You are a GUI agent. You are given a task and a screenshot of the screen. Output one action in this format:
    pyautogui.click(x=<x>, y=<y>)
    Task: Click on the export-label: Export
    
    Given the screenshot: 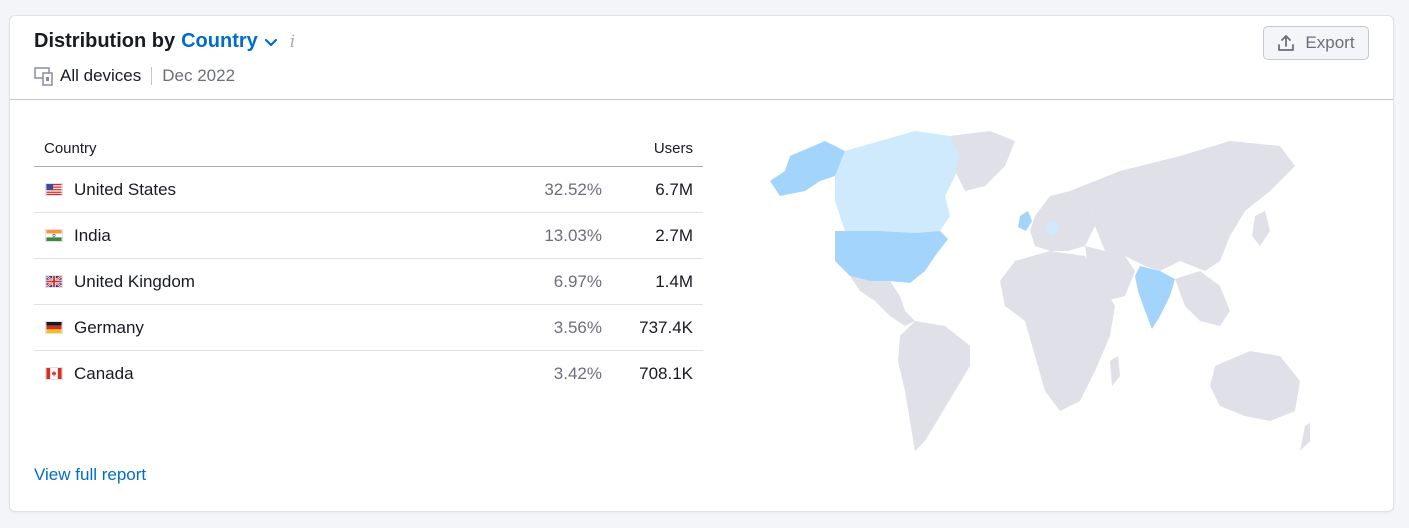 What is the action you would take?
    pyautogui.click(x=1330, y=42)
    